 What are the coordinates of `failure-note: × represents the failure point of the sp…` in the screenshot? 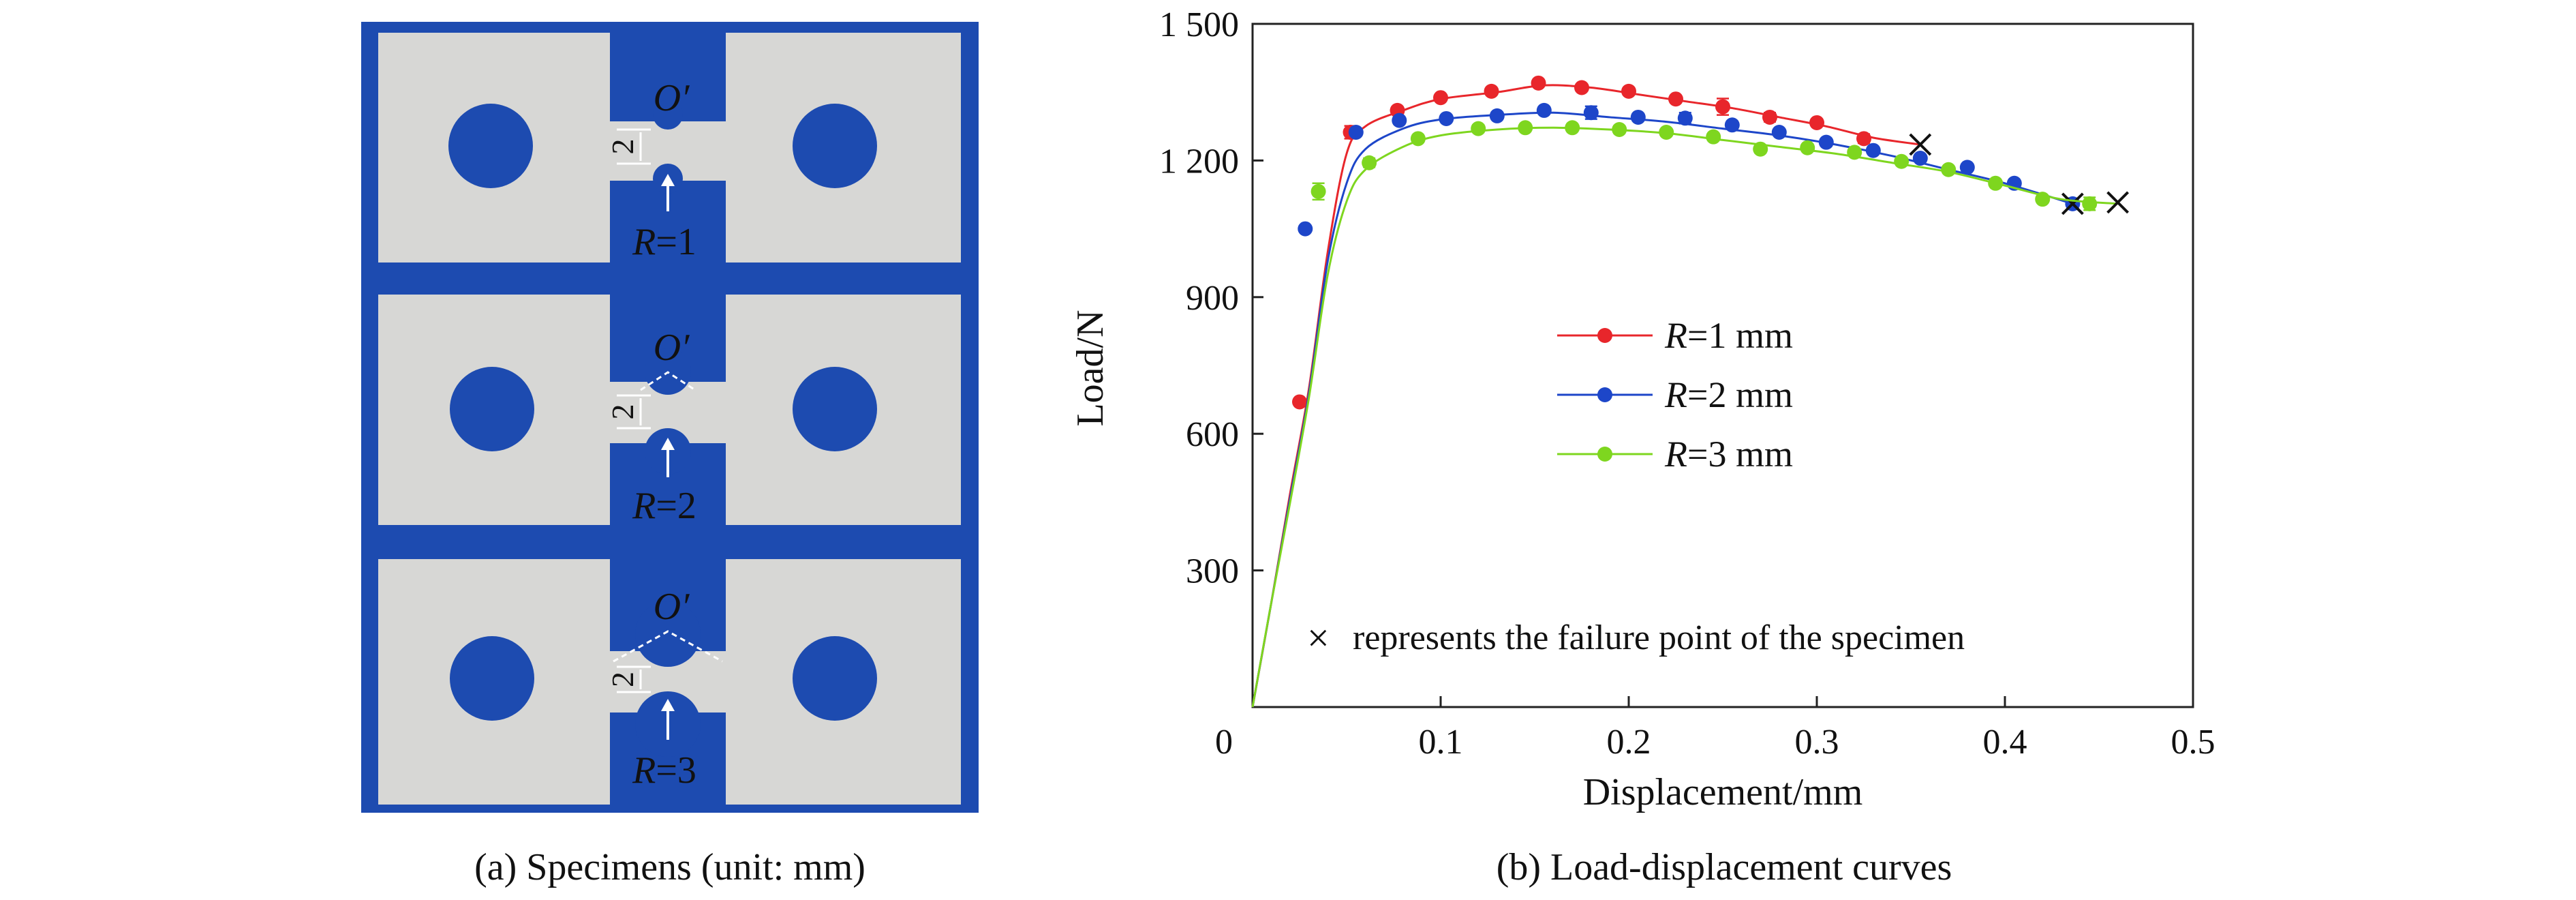 It's located at (1636, 638).